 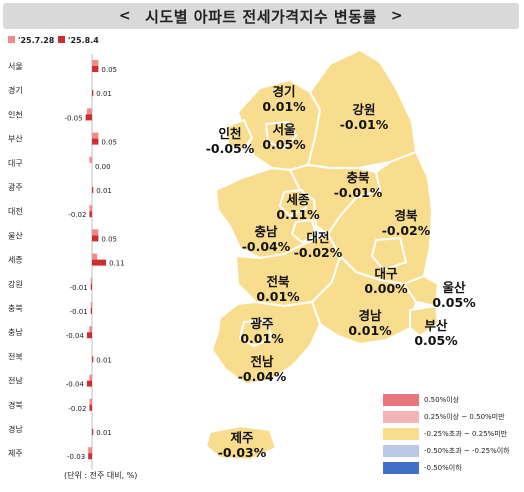 I want to click on map-label-chungbuk: 충북 -0.01%, so click(x=358, y=185).